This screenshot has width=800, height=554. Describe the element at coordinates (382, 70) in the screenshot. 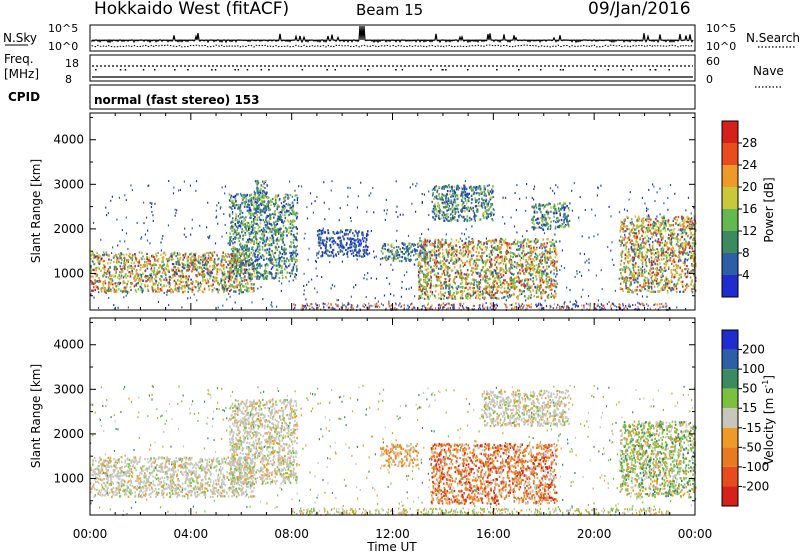

I see `frequency-specks` at that location.